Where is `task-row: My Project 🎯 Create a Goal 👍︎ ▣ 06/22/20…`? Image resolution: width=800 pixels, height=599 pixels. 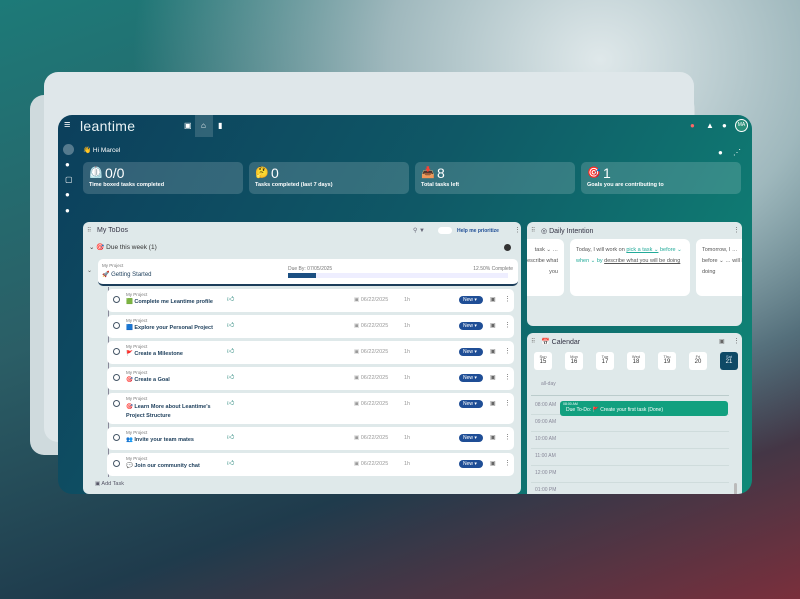 task-row: My Project 🎯 Create a Goal 👍︎ ▣ 06/22/20… is located at coordinates (310, 378).